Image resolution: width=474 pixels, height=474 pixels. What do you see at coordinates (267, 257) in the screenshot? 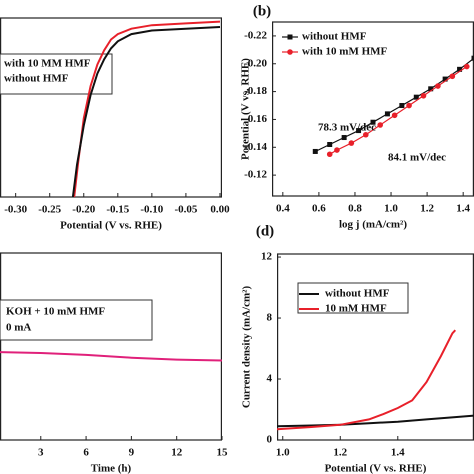
I see `y-tick-label: 12` at bounding box center [267, 257].